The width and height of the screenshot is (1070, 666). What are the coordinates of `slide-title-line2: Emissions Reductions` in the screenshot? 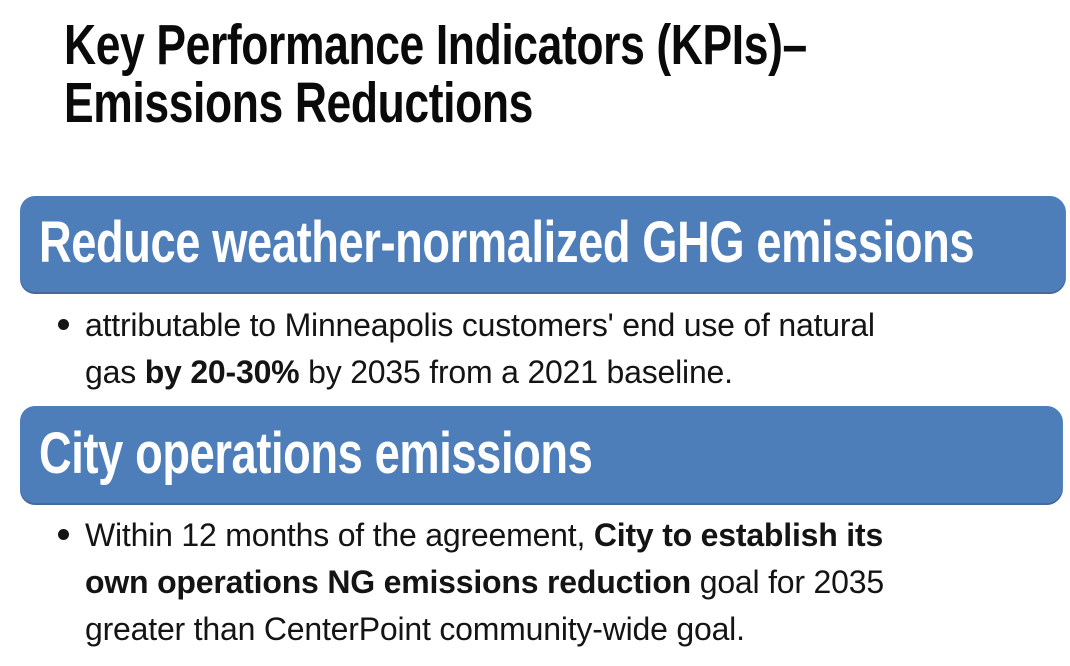 It's located at (299, 103).